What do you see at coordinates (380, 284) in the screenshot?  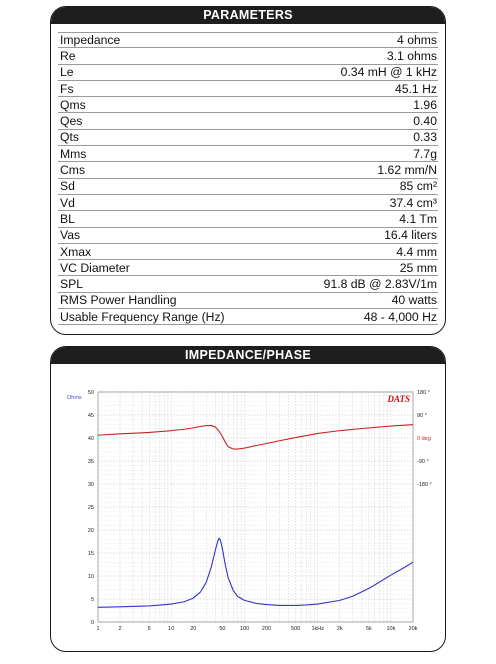 I see `param-value: 91.8 dB @ 2.83V/1m` at bounding box center [380, 284].